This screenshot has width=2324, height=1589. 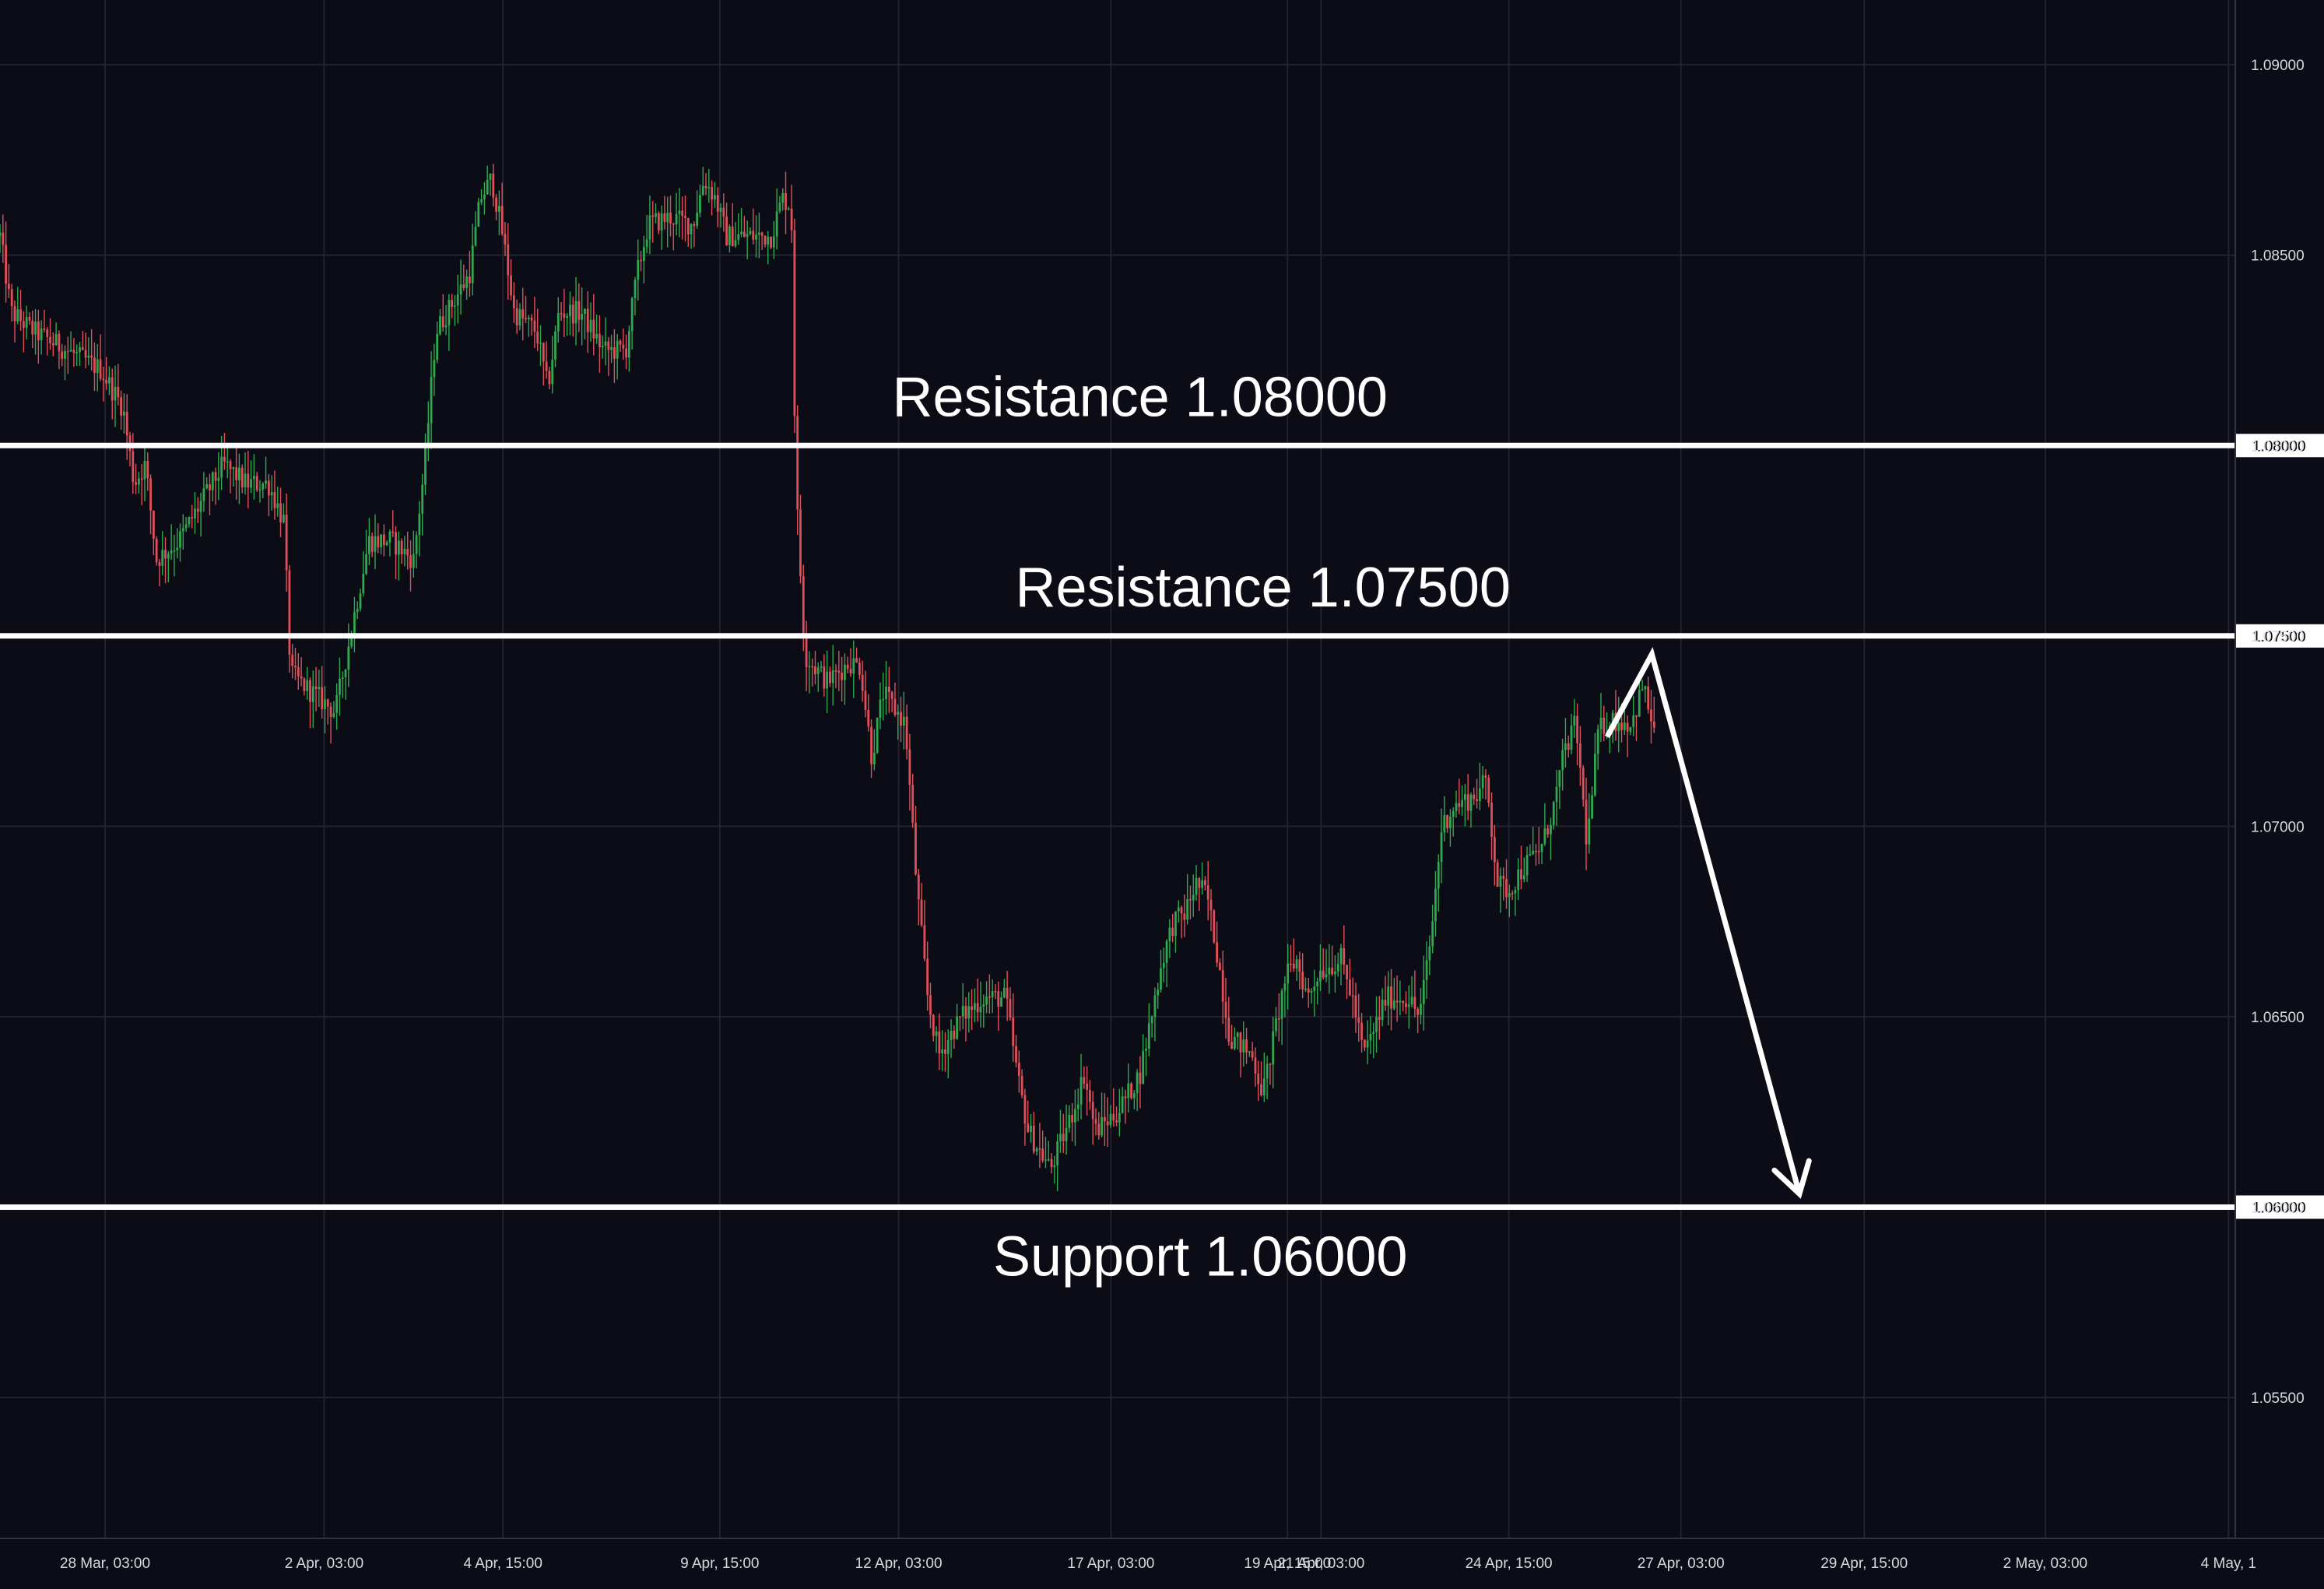 What do you see at coordinates (2228, 1564) in the screenshot?
I see `time-tick-label: 4 May, 1` at bounding box center [2228, 1564].